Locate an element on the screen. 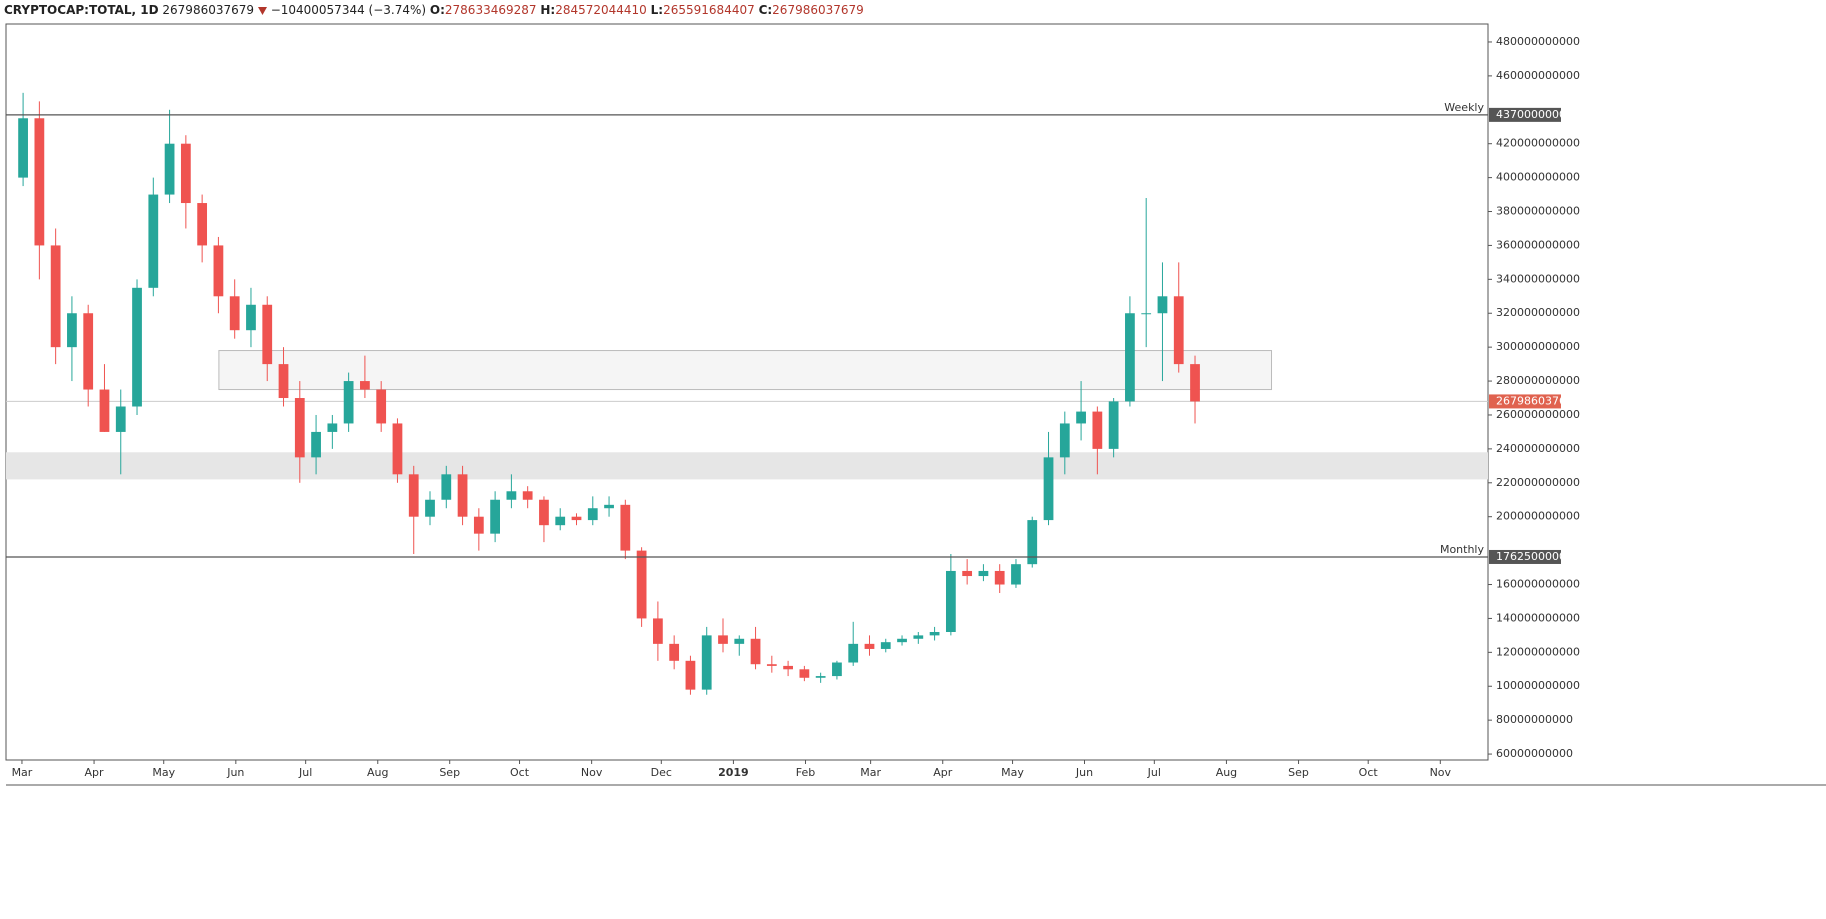 Image resolution: width=1826 pixels, height=919 pixels. last-price-label: 267986037679 is located at coordinates (1538, 400).